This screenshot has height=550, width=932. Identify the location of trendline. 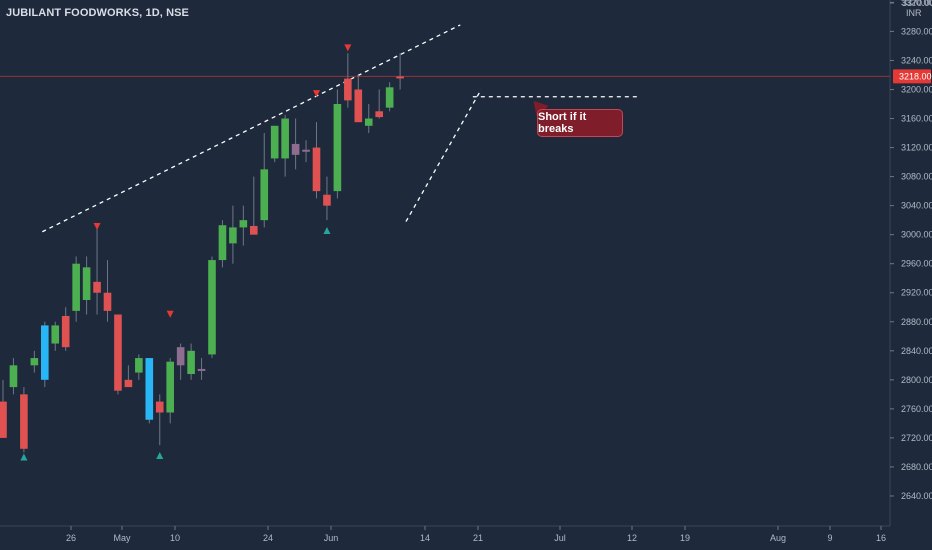
(443, 155).